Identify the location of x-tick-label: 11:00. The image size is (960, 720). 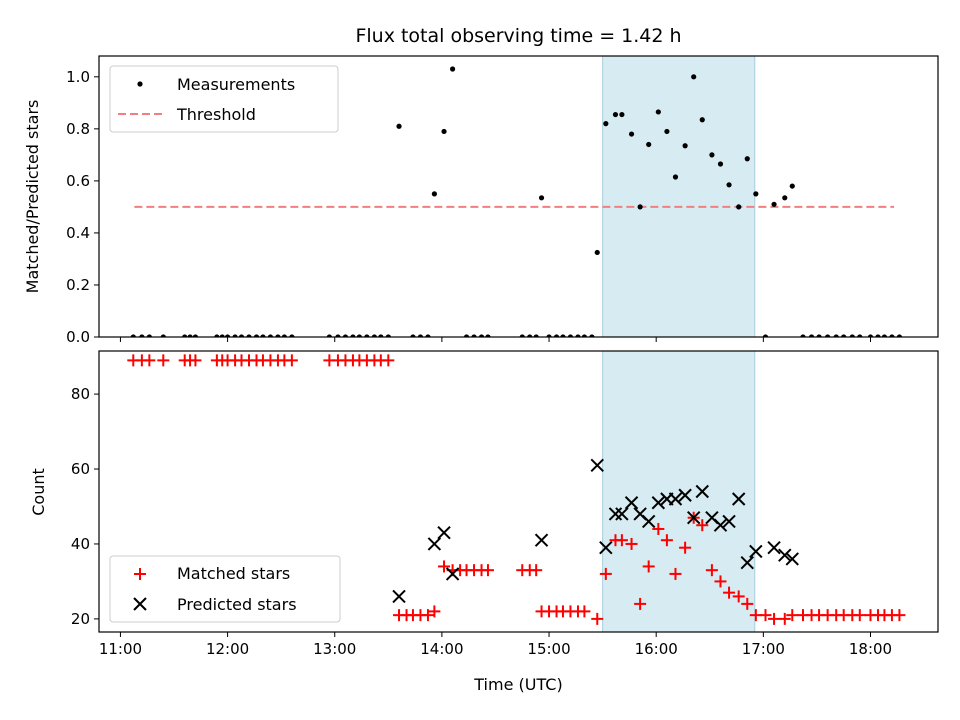
(120, 649).